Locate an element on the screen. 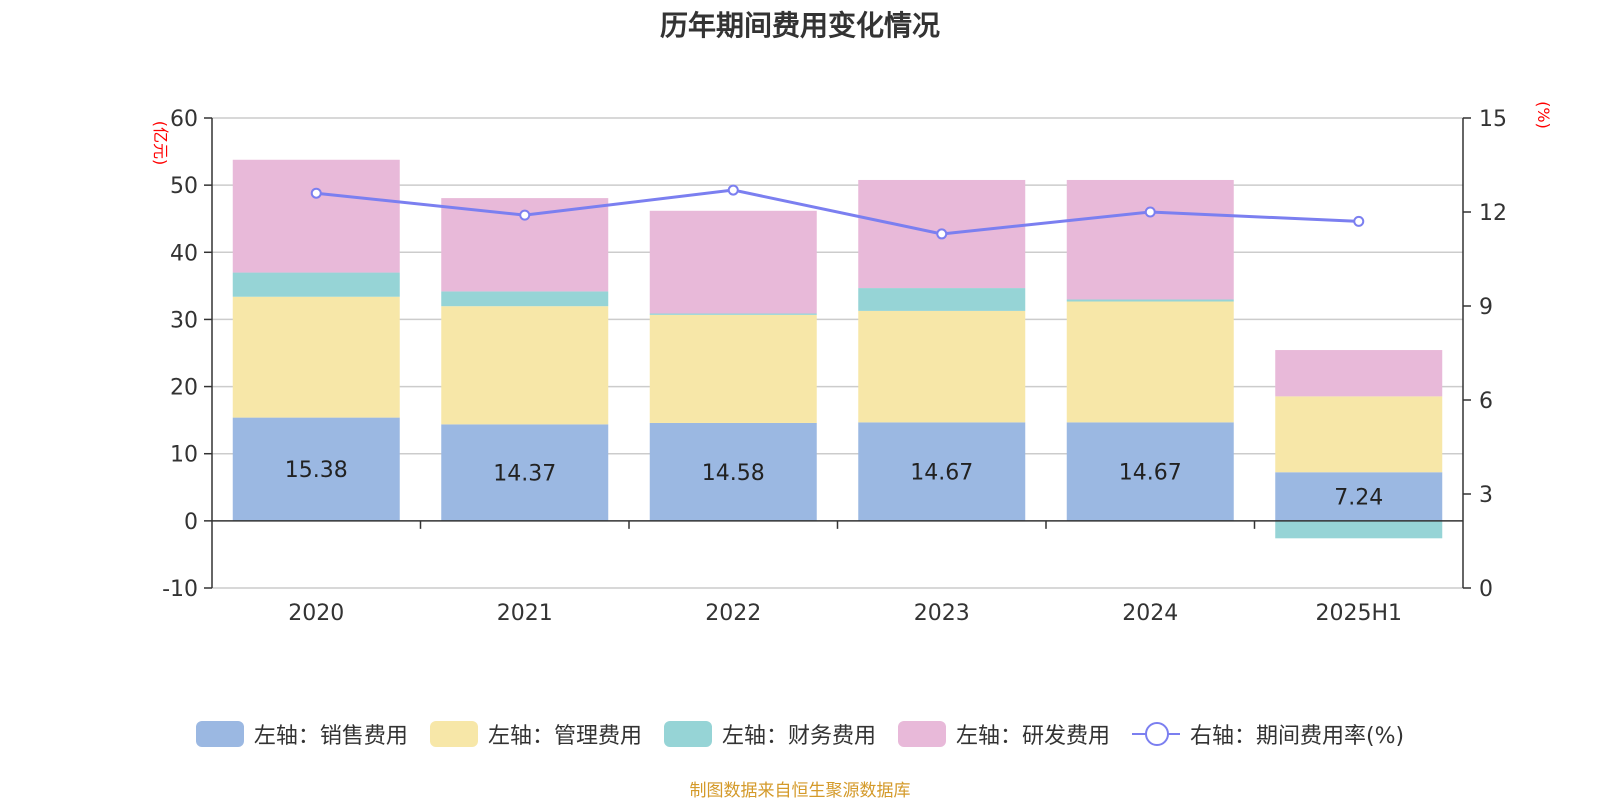  left-axis-tick-label: 40 is located at coordinates (184, 253).